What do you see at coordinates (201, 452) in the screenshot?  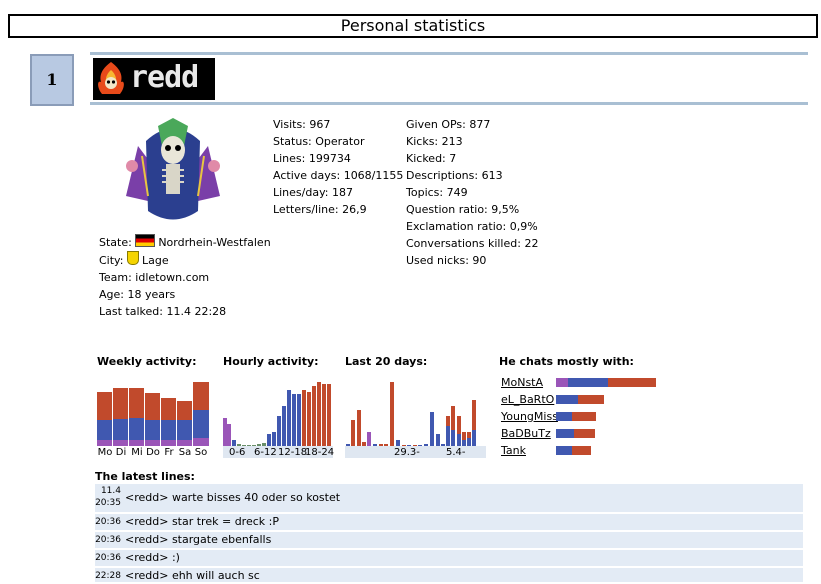 I see `day-label: So` at bounding box center [201, 452].